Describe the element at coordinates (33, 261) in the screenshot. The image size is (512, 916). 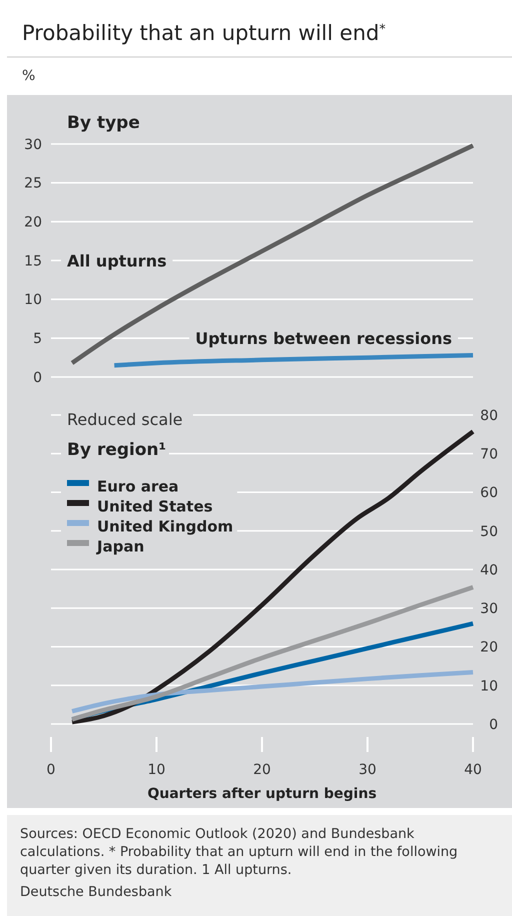
I see `y-tick-label: 15` at that location.